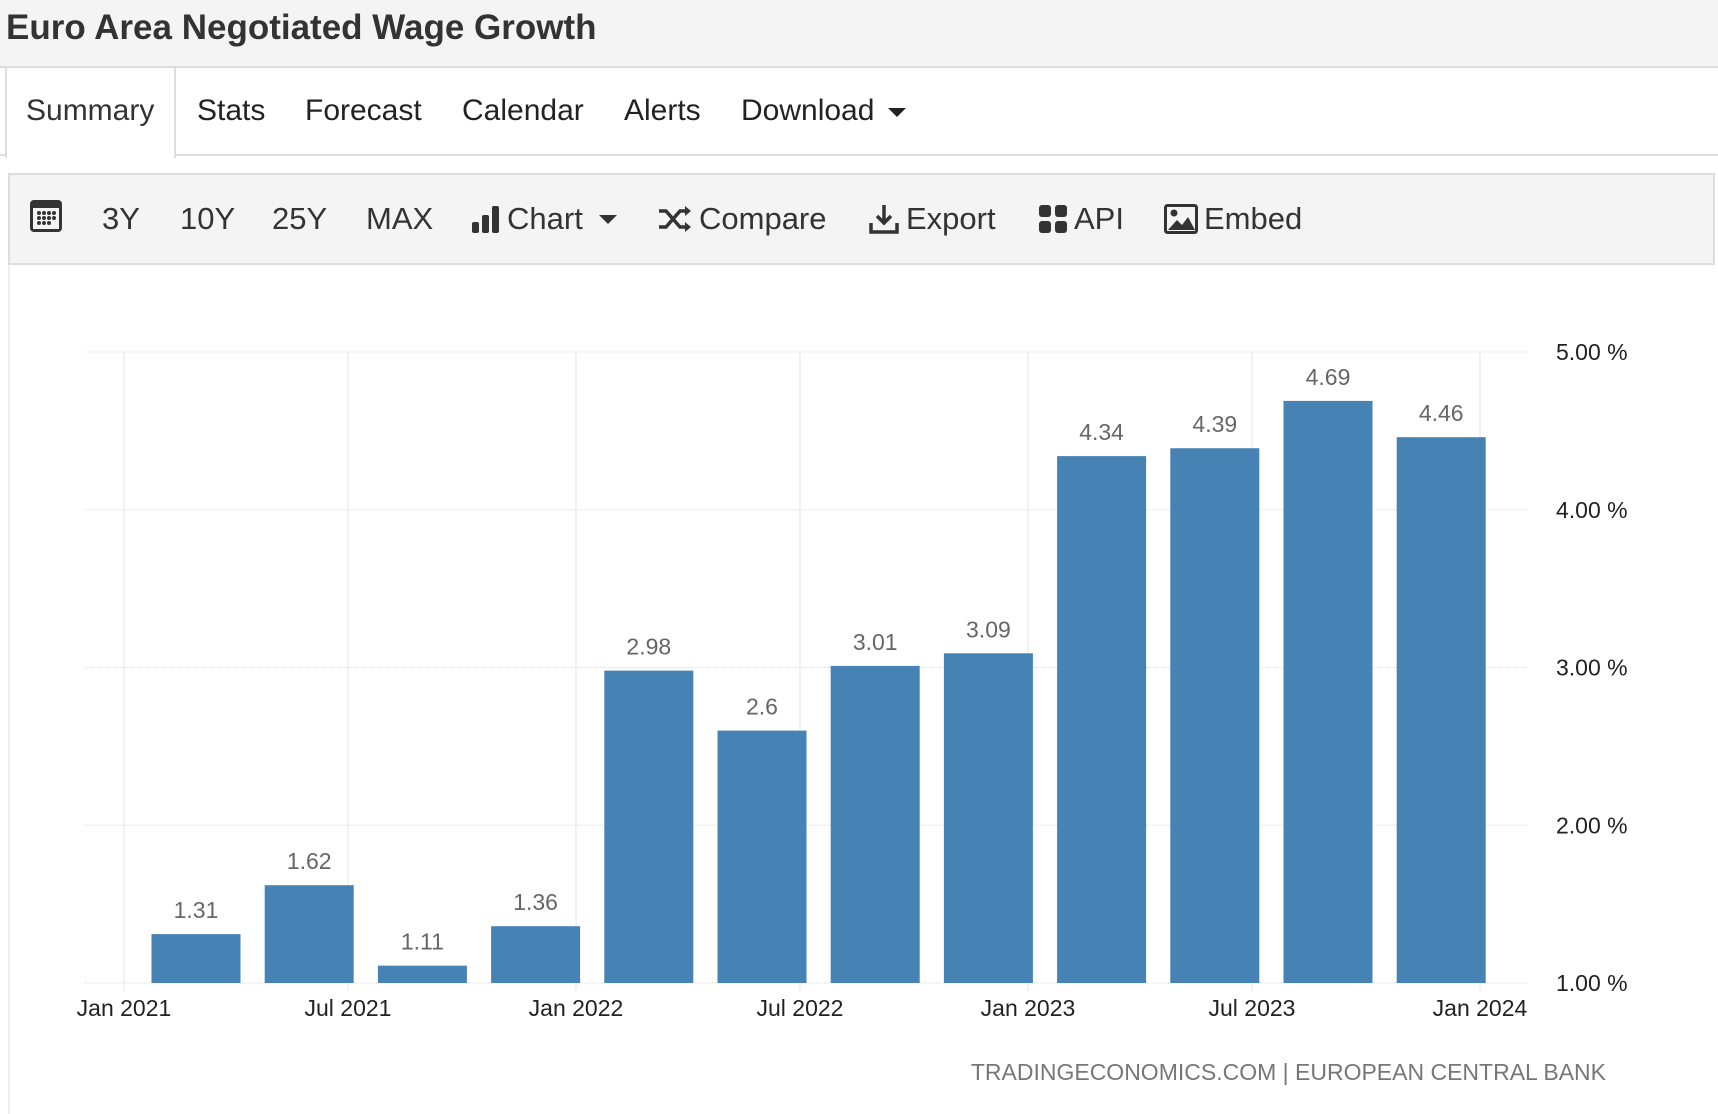 The height and width of the screenshot is (1114, 1718). I want to click on tab-alerts: Alerts, so click(662, 110).